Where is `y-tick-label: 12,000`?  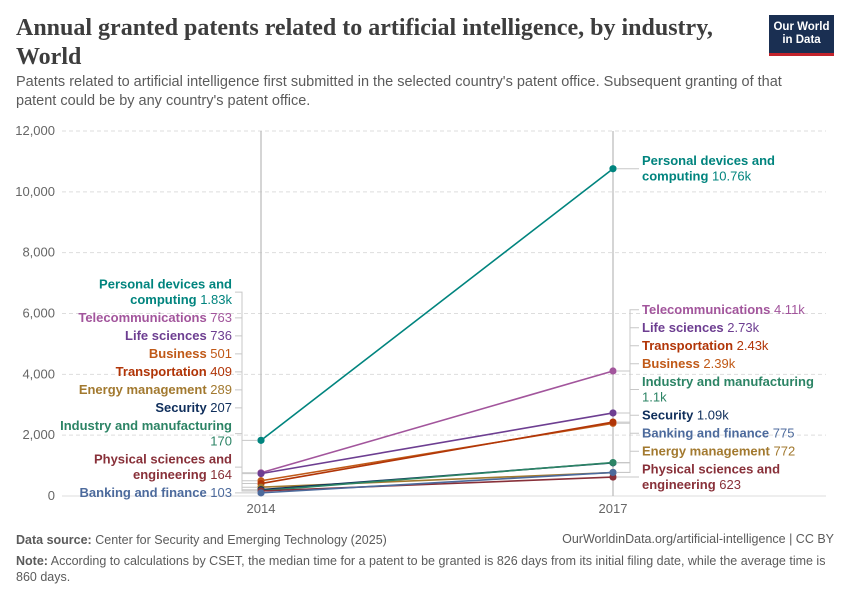 y-tick-label: 12,000 is located at coordinates (35, 130).